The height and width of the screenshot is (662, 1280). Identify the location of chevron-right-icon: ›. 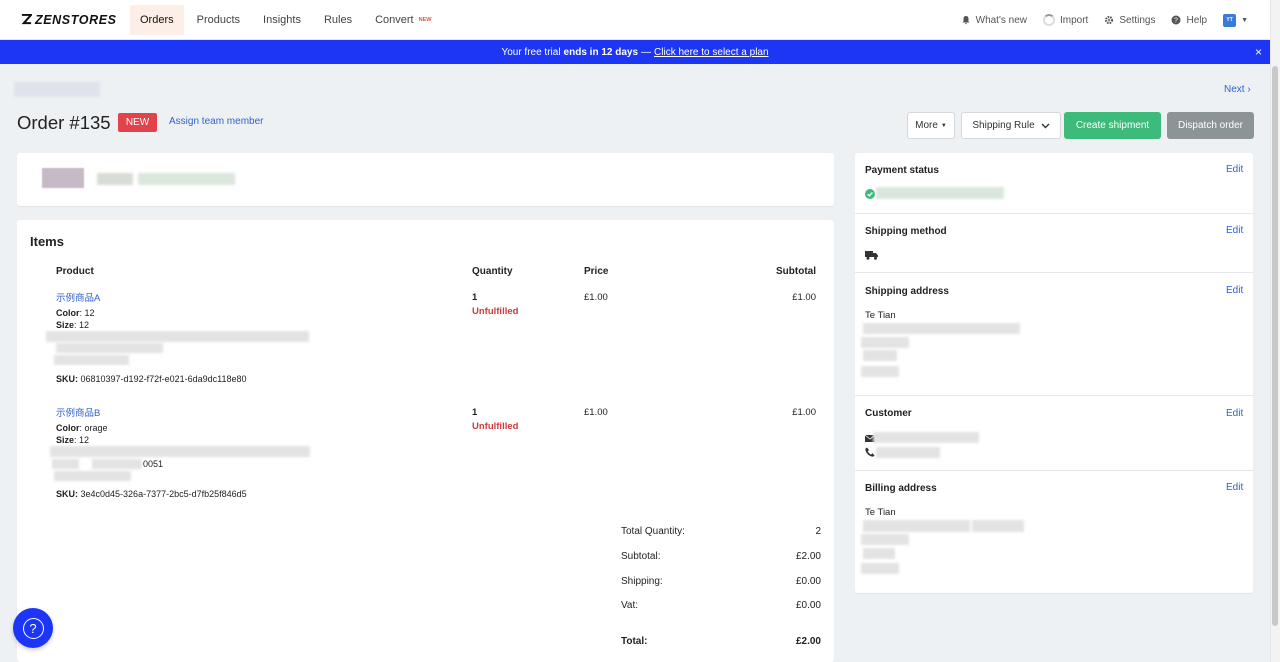
(1249, 89).